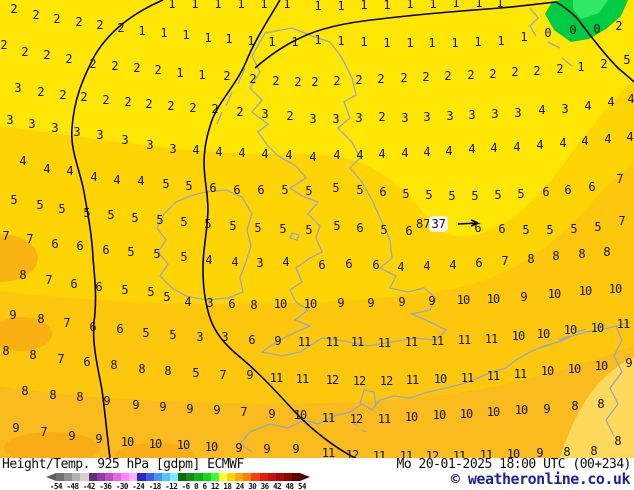  What do you see at coordinates (308, 421) in the screenshot?
I see `coast-brittany` at bounding box center [308, 421].